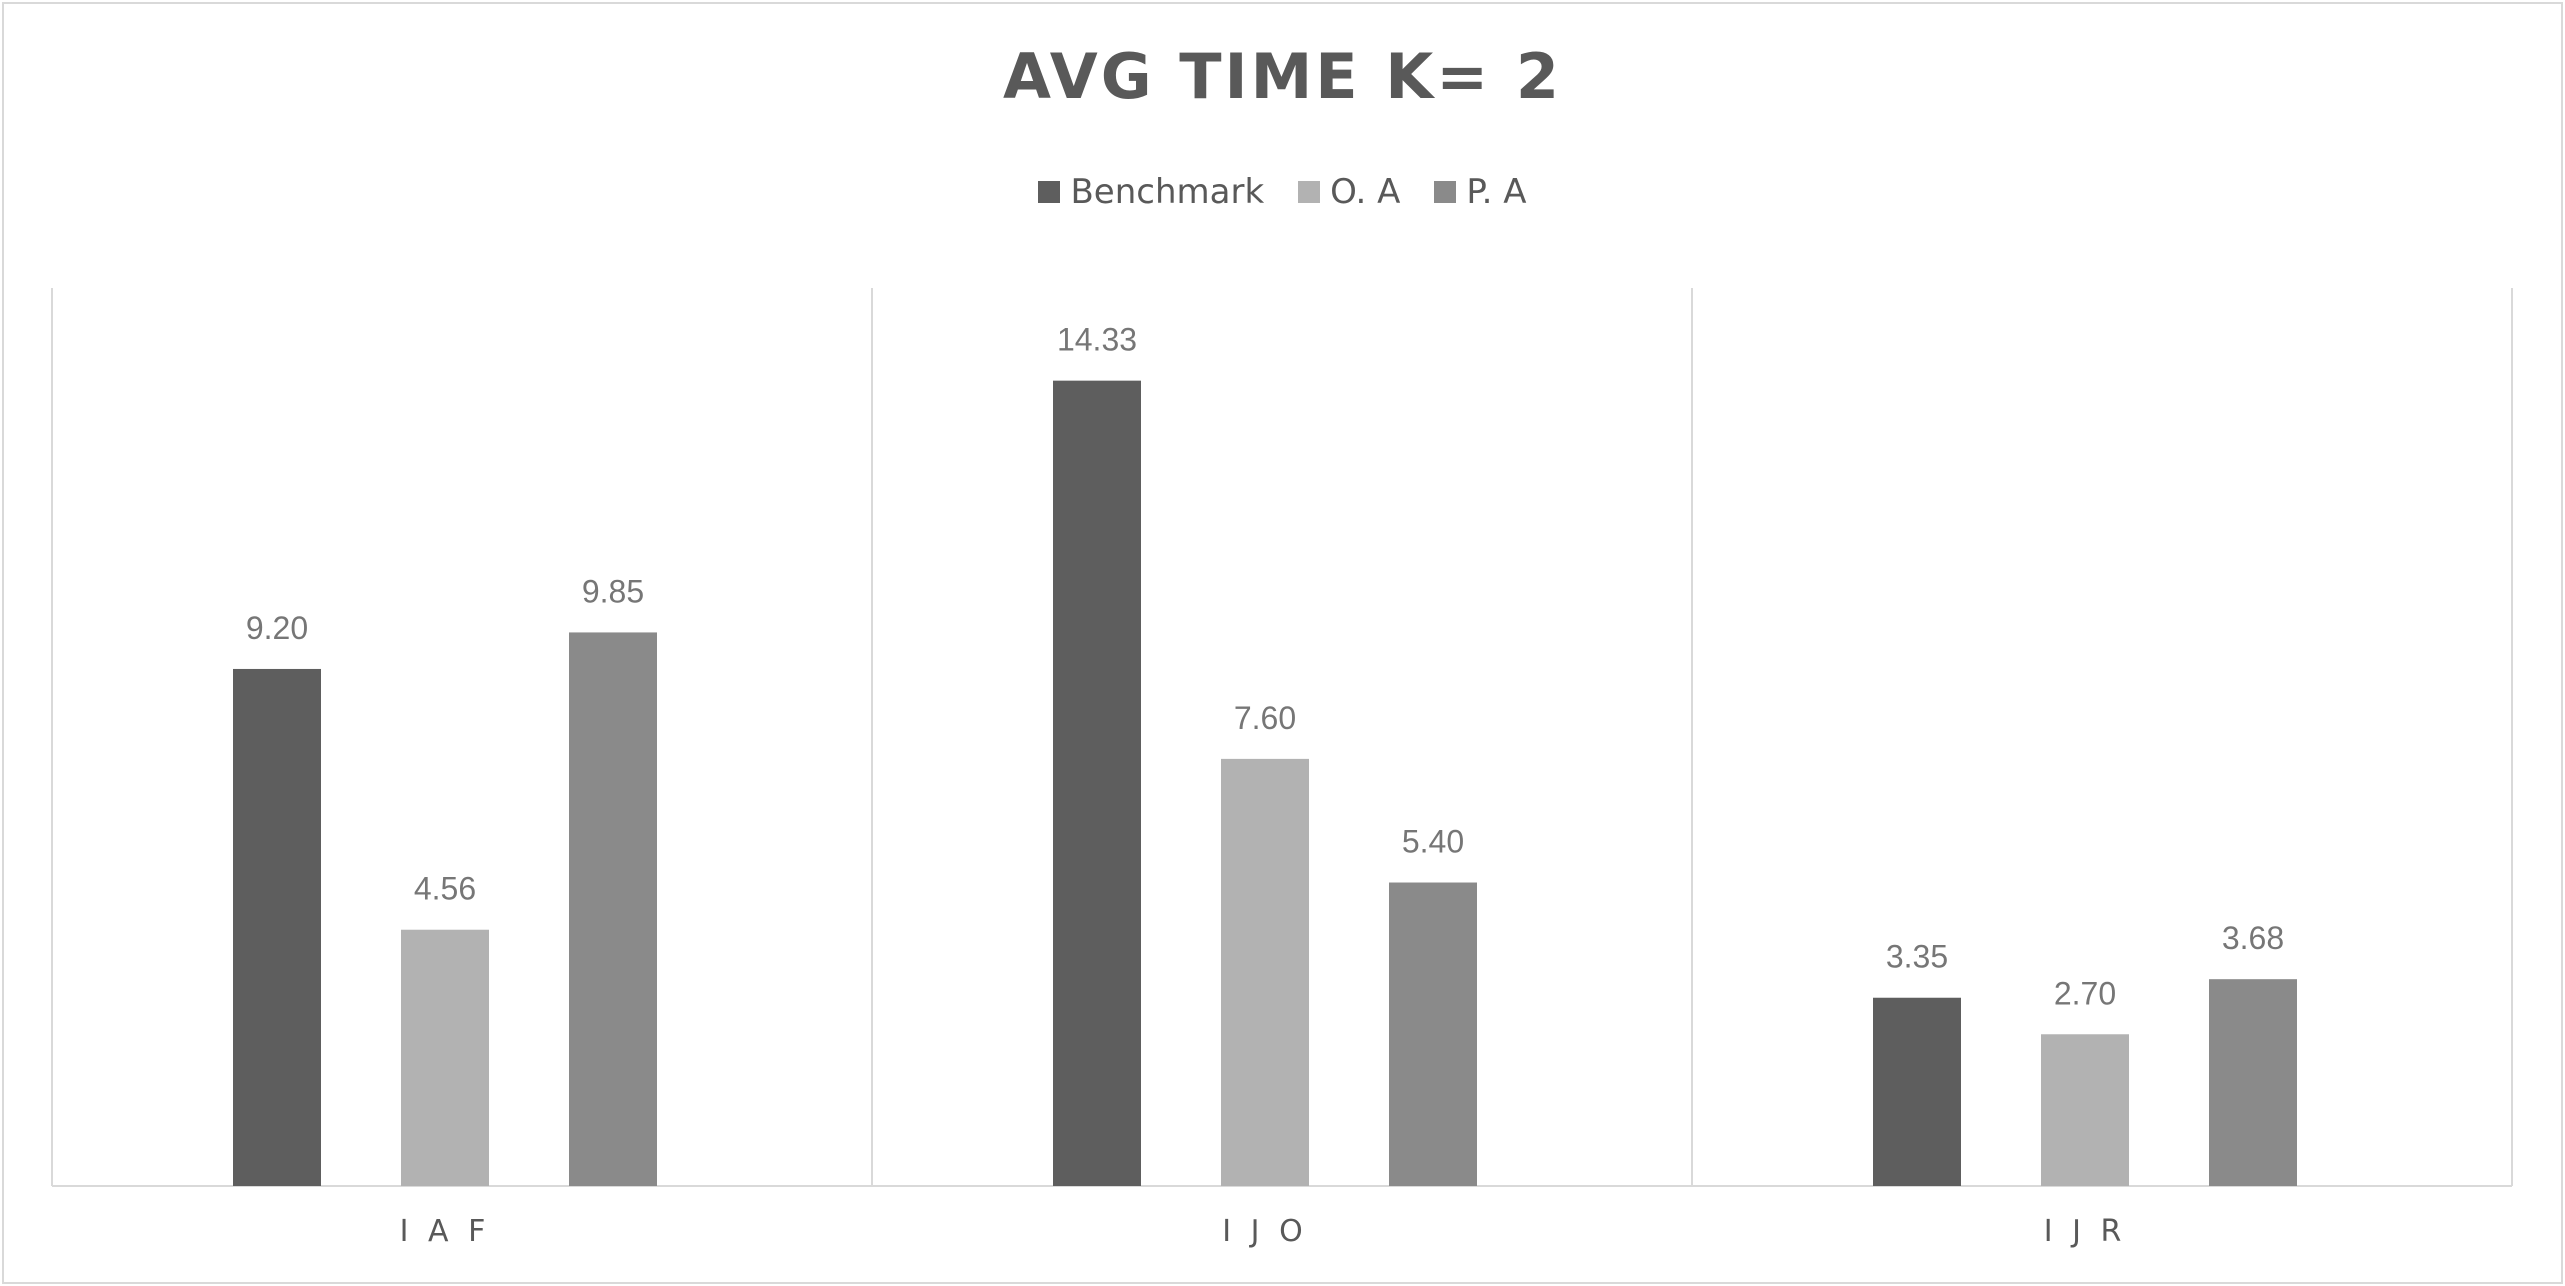 This screenshot has height=1286, width=2565. I want to click on data-label: 2.70, so click(2085, 993).